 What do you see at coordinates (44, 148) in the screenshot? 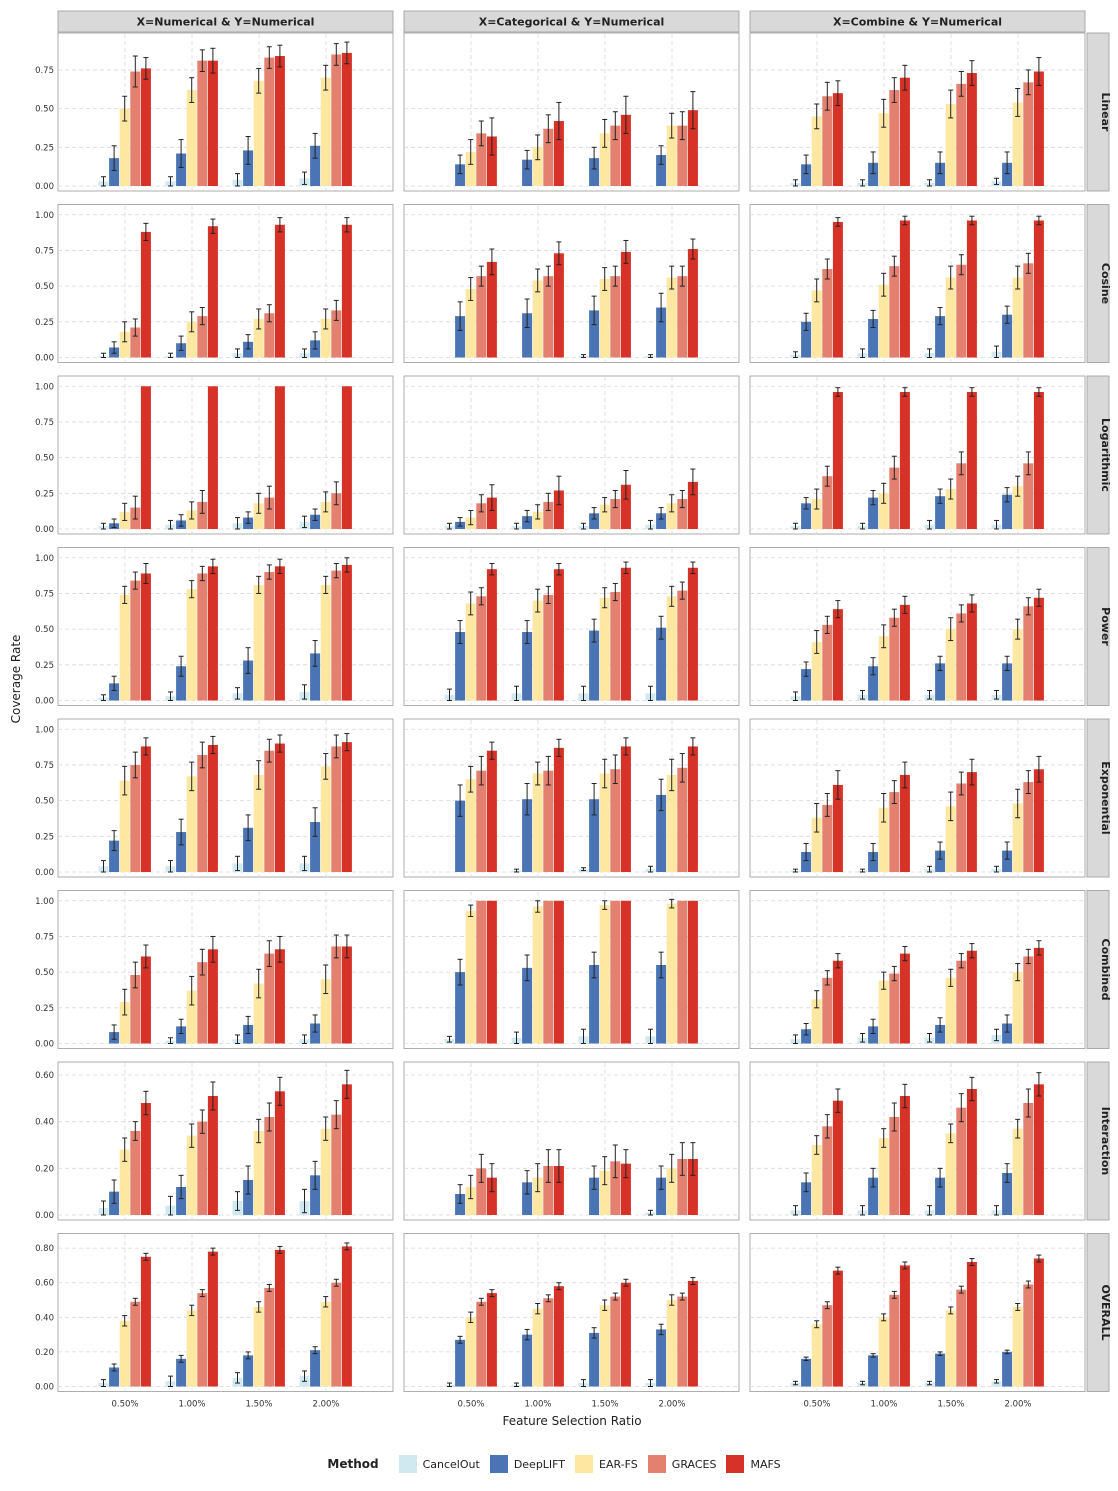
I see `y-tick-label: 0.25` at bounding box center [44, 148].